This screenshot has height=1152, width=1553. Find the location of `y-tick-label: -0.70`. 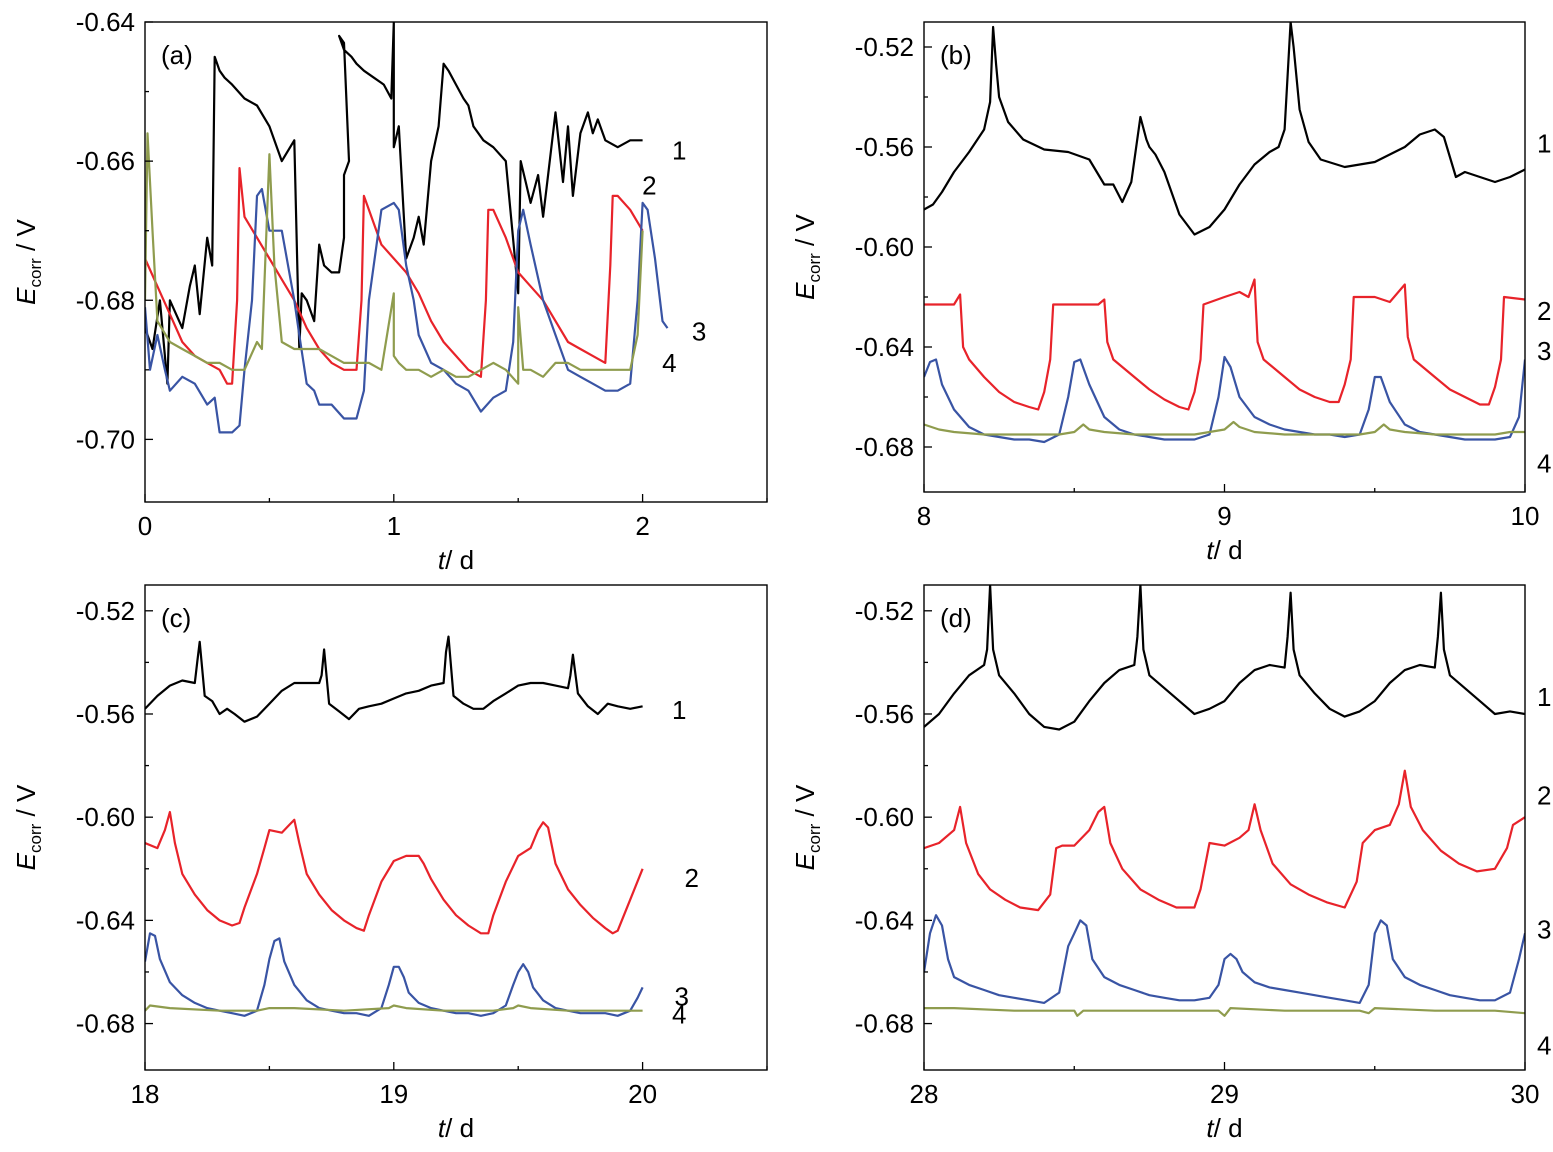

y-tick-label: -0.70 is located at coordinates (105, 439).